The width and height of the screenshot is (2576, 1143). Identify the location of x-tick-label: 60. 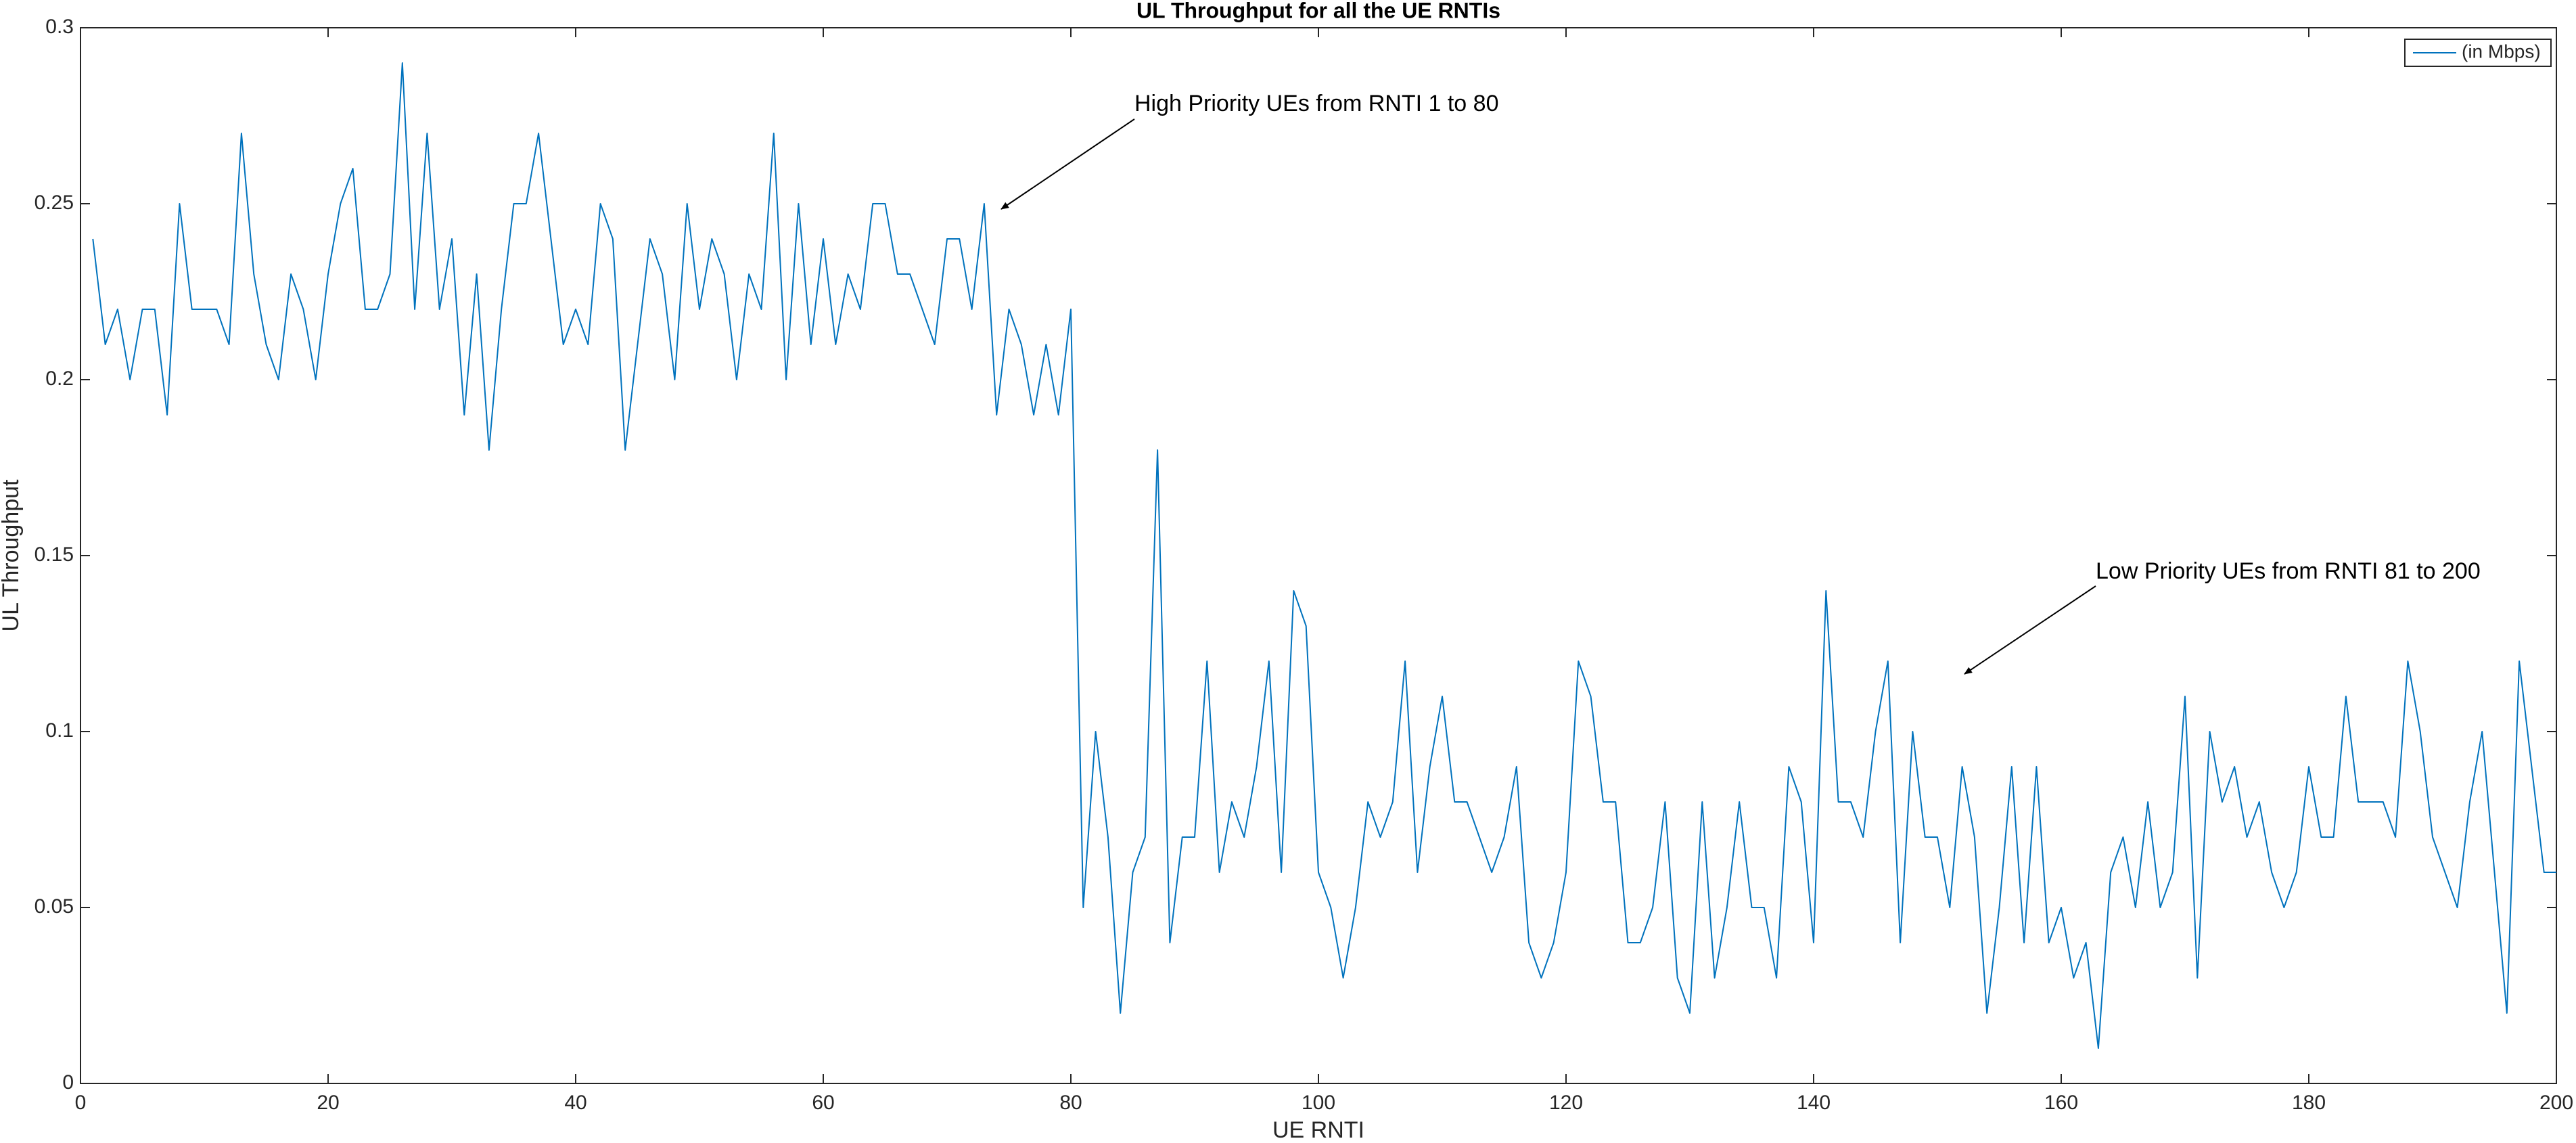
(823, 1103).